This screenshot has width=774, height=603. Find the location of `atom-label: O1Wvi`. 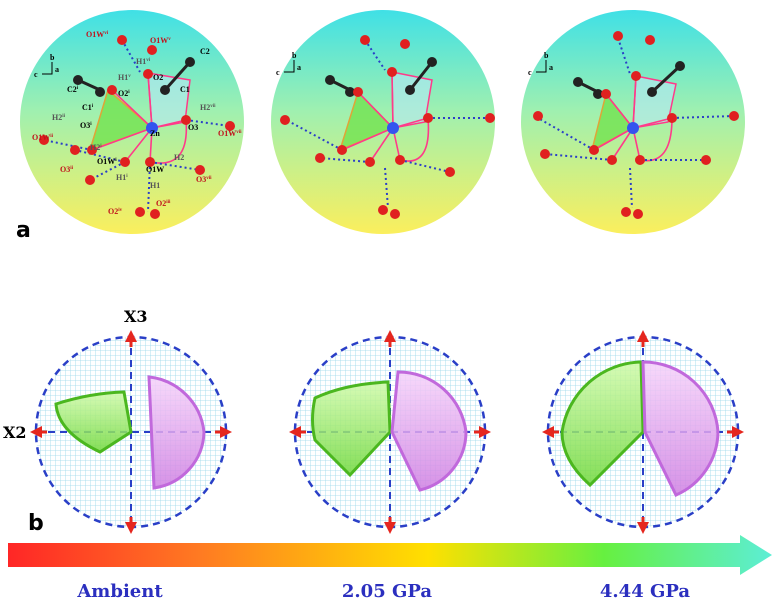

atom-label: O1Wvi is located at coordinates (97, 34).